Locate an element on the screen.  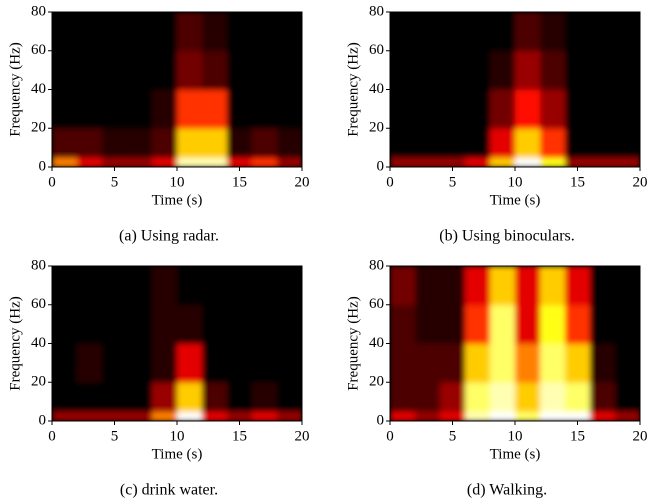
y-tick-label: 20 is located at coordinates (38, 382).